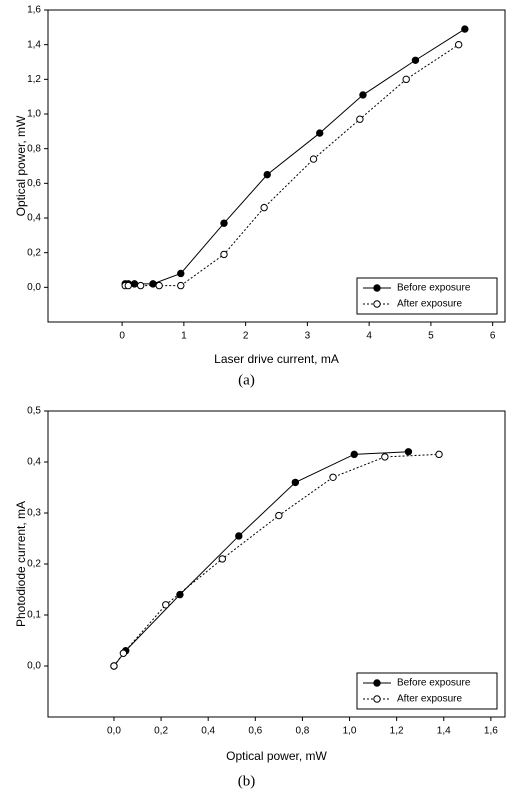  Describe the element at coordinates (34, 513) in the screenshot. I see `y-tick-label: 0,3` at that location.